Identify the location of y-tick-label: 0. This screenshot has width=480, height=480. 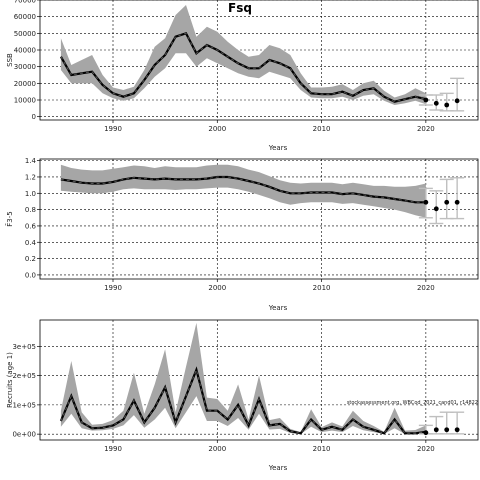
(34, 117).